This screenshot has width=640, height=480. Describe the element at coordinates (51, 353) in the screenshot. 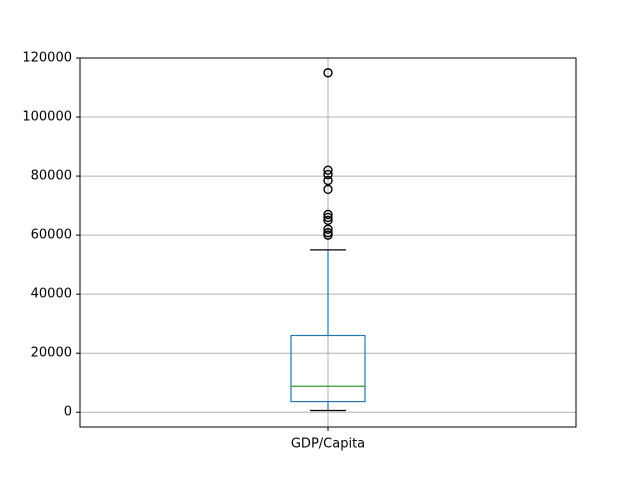

I see `y-tick-label: 20000` at that location.